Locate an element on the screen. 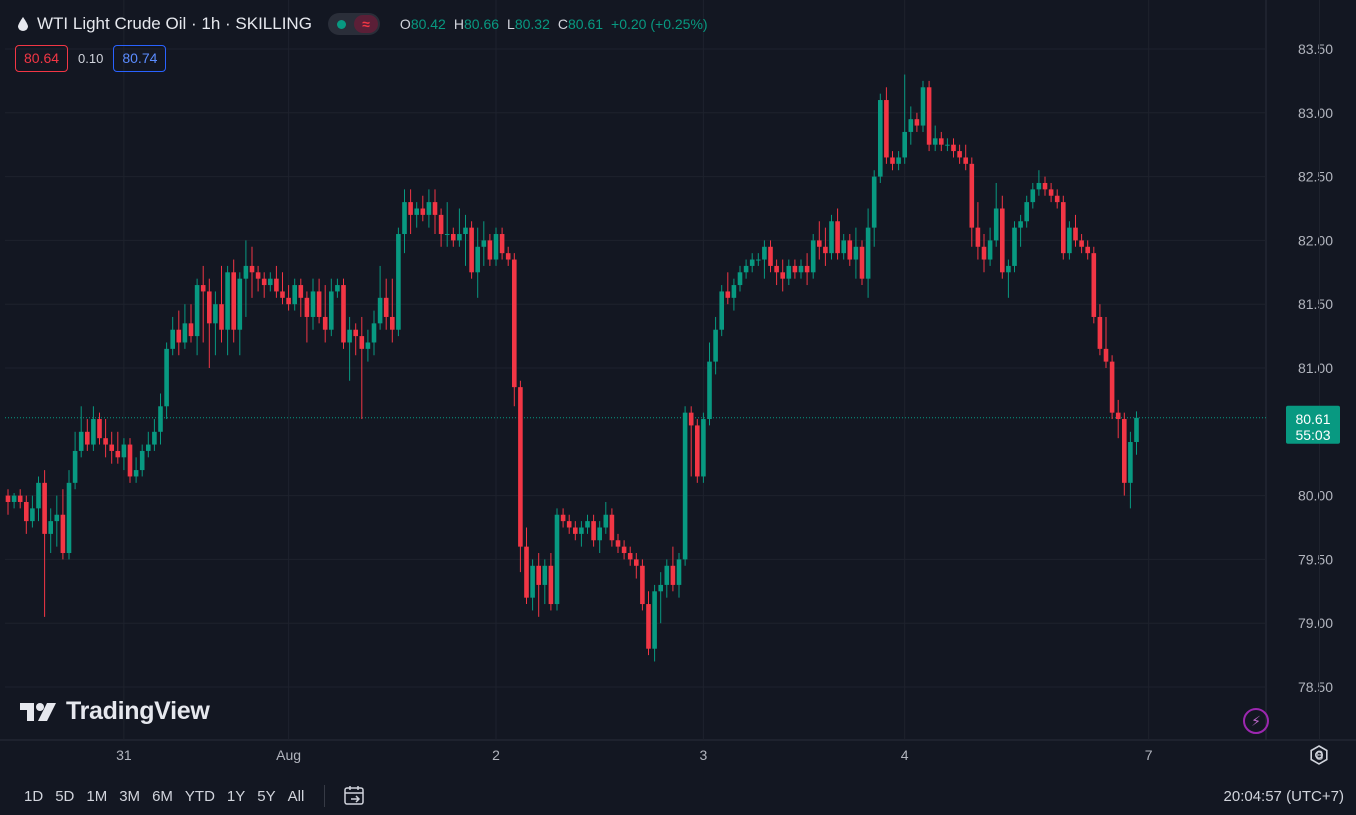  range-button-1m: 1M is located at coordinates (97, 796).